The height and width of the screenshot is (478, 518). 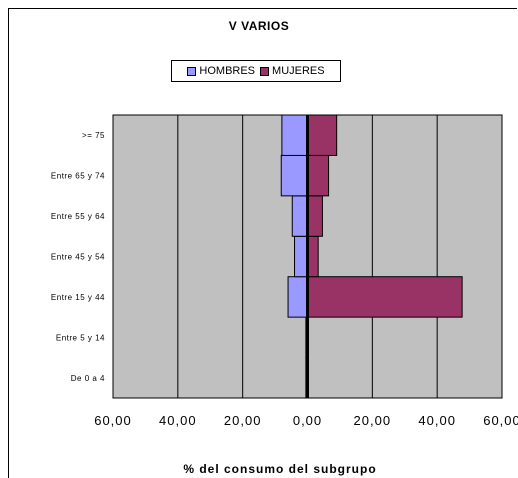 What do you see at coordinates (78, 257) in the screenshot?
I see `category-label: Entre 45 y 54` at bounding box center [78, 257].